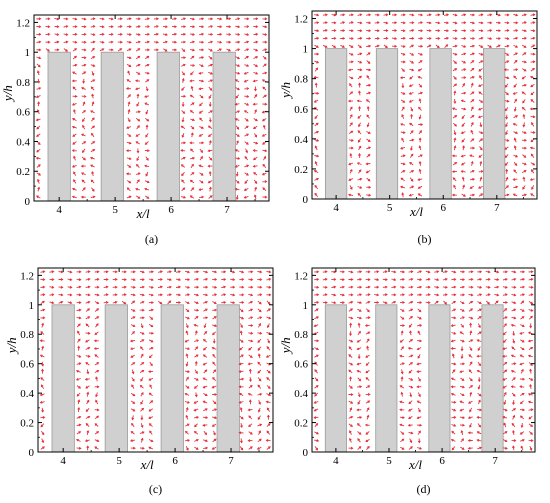 The width and height of the screenshot is (550, 503). Describe the element at coordinates (301, 424) in the screenshot. I see `y-tick-label: 0.2` at that location.